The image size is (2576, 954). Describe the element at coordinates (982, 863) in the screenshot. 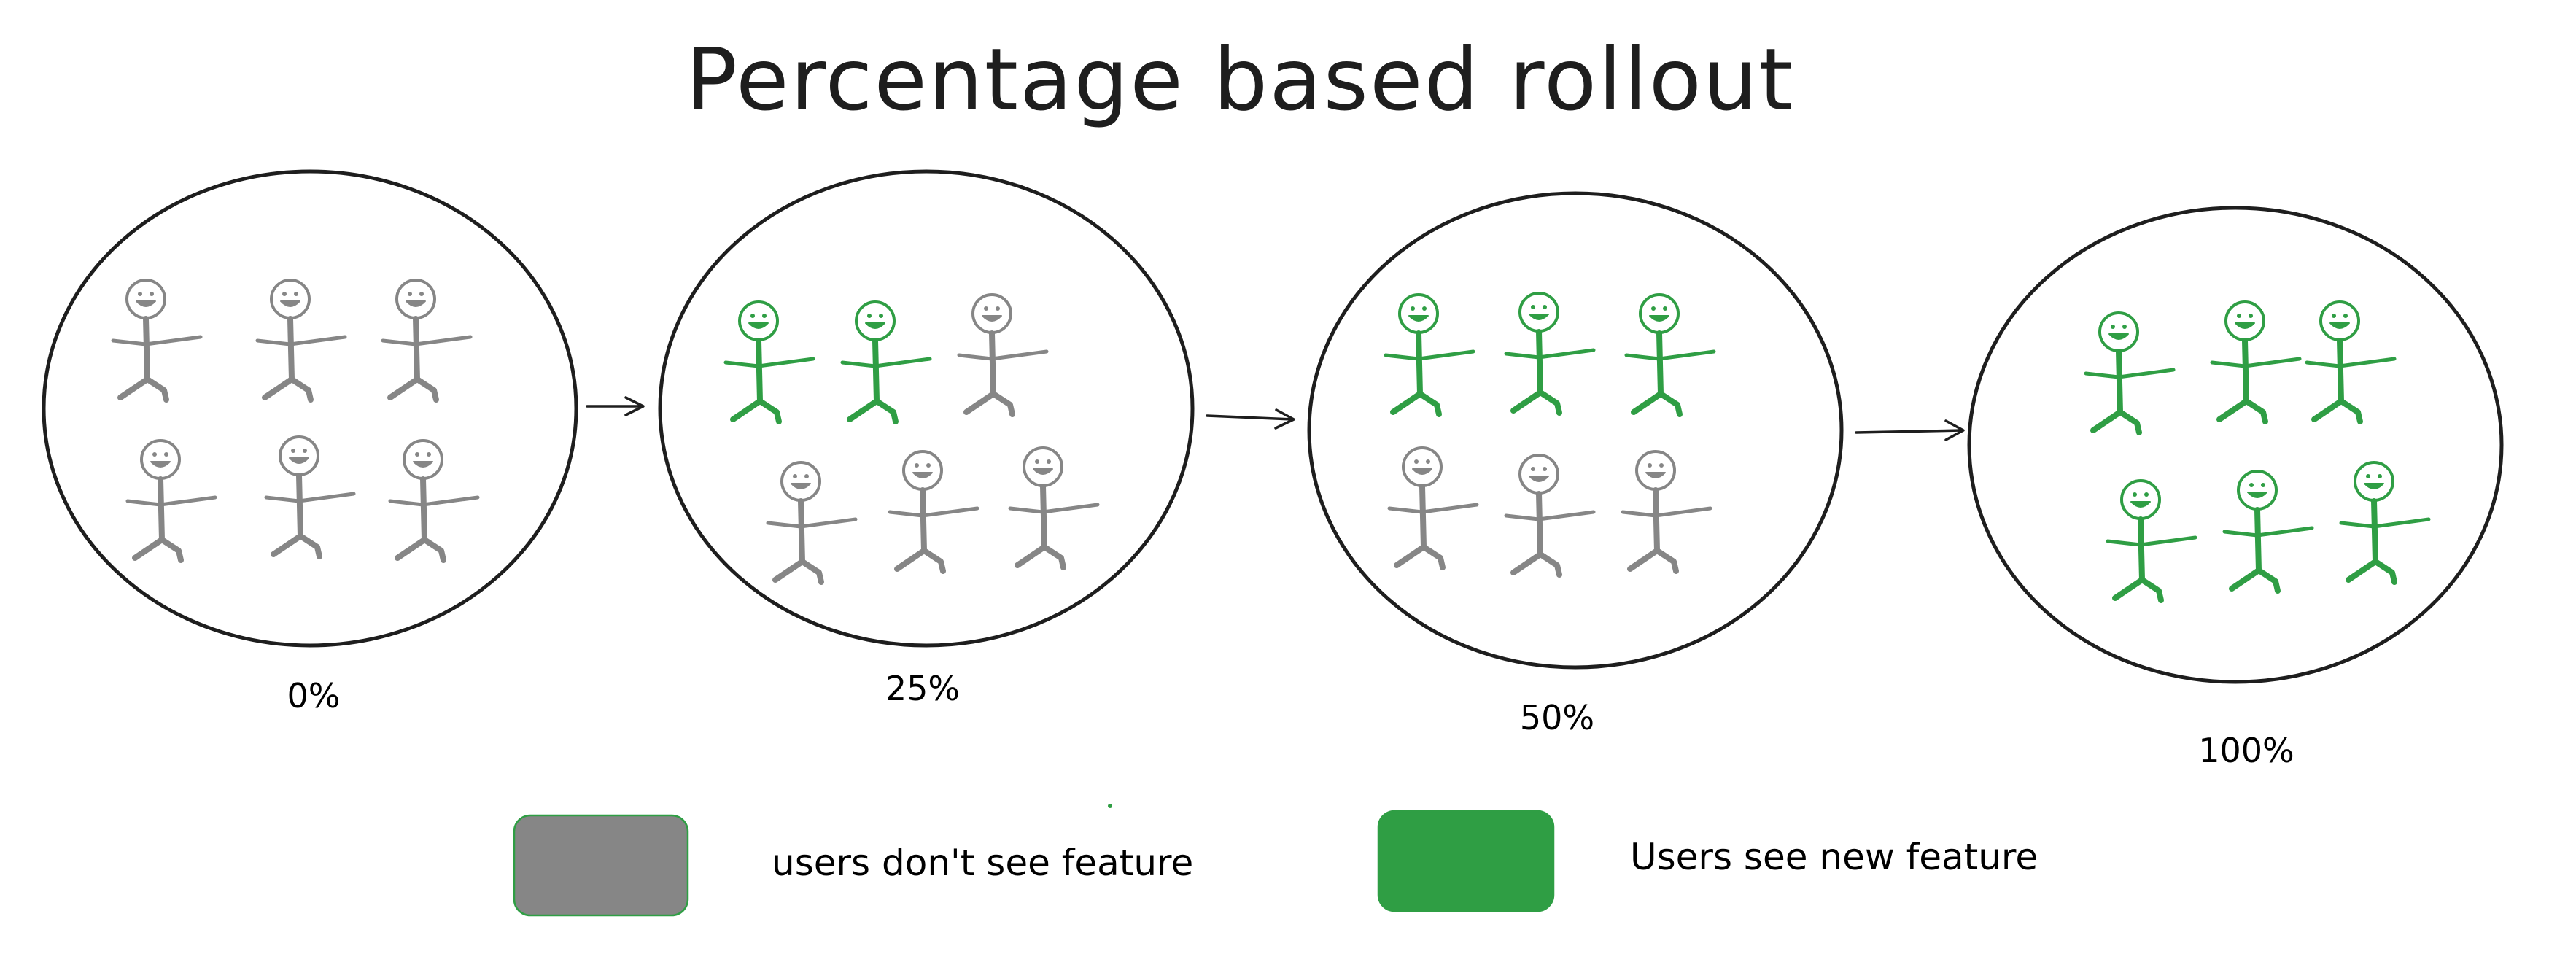

I see `legend-label-no-feature: users don't see feature` at that location.